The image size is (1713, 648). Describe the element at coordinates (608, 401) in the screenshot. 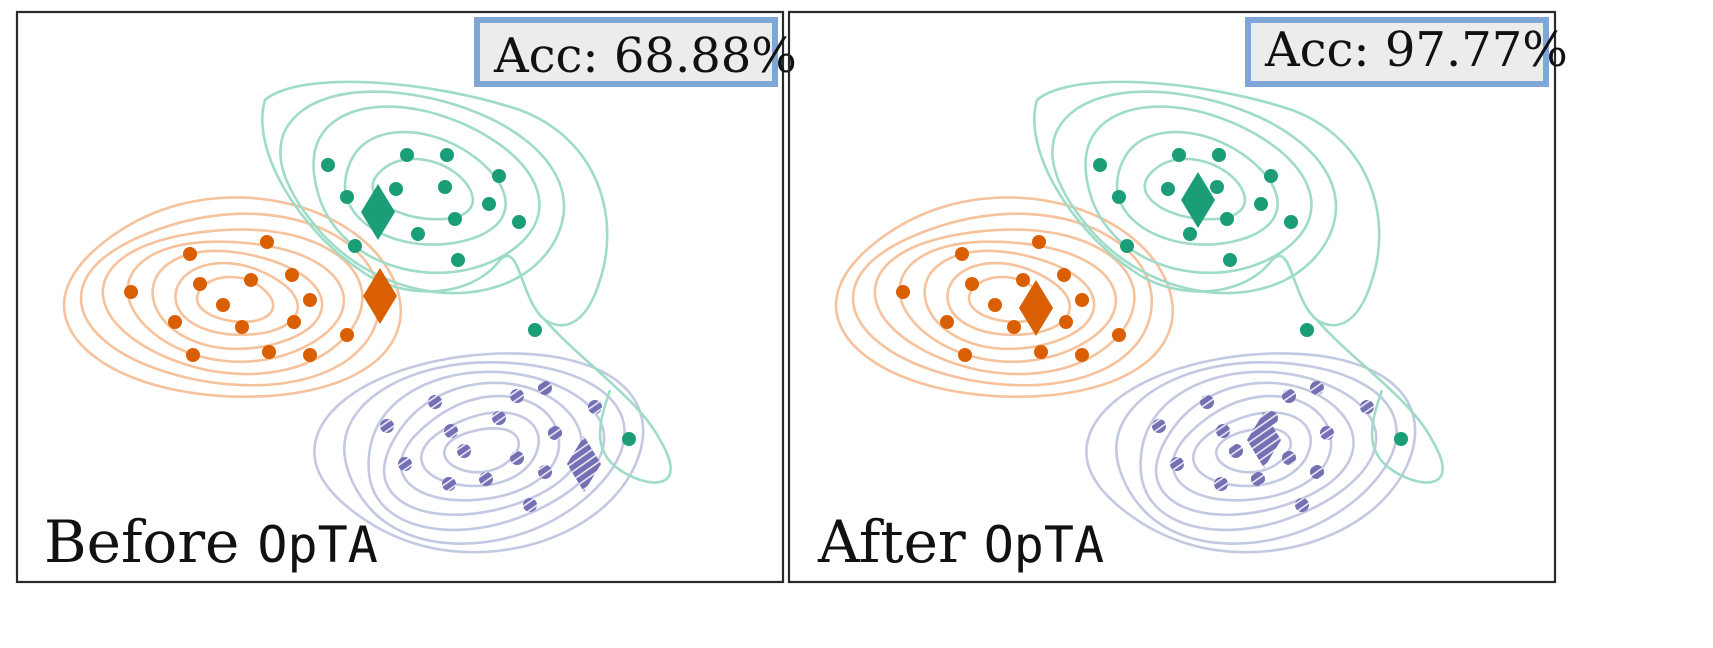

I see `green-contour-tail` at that location.